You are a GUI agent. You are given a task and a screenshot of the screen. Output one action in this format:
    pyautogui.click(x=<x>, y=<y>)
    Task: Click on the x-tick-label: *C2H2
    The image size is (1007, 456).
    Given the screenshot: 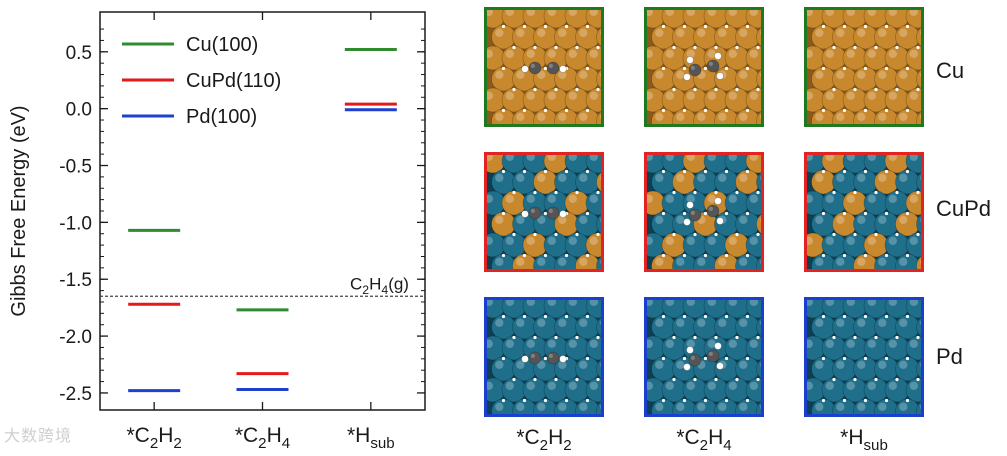 What is the action you would take?
    pyautogui.click(x=154, y=438)
    